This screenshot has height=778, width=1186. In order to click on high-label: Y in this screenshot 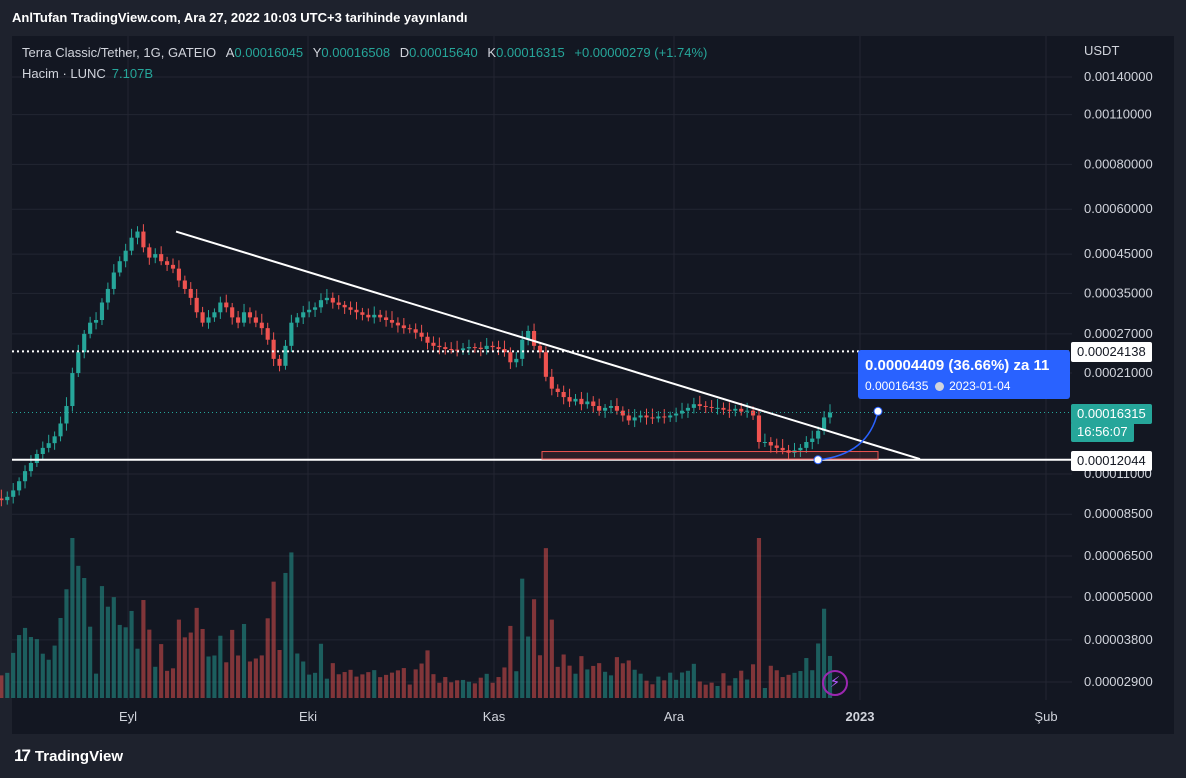, I will do `click(317, 52)`.